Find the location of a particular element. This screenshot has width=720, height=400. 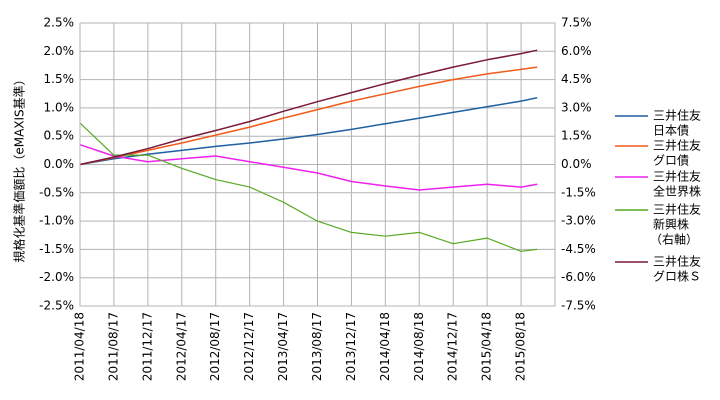

x-tick-label: 2013/12/17 is located at coordinates (351, 346).